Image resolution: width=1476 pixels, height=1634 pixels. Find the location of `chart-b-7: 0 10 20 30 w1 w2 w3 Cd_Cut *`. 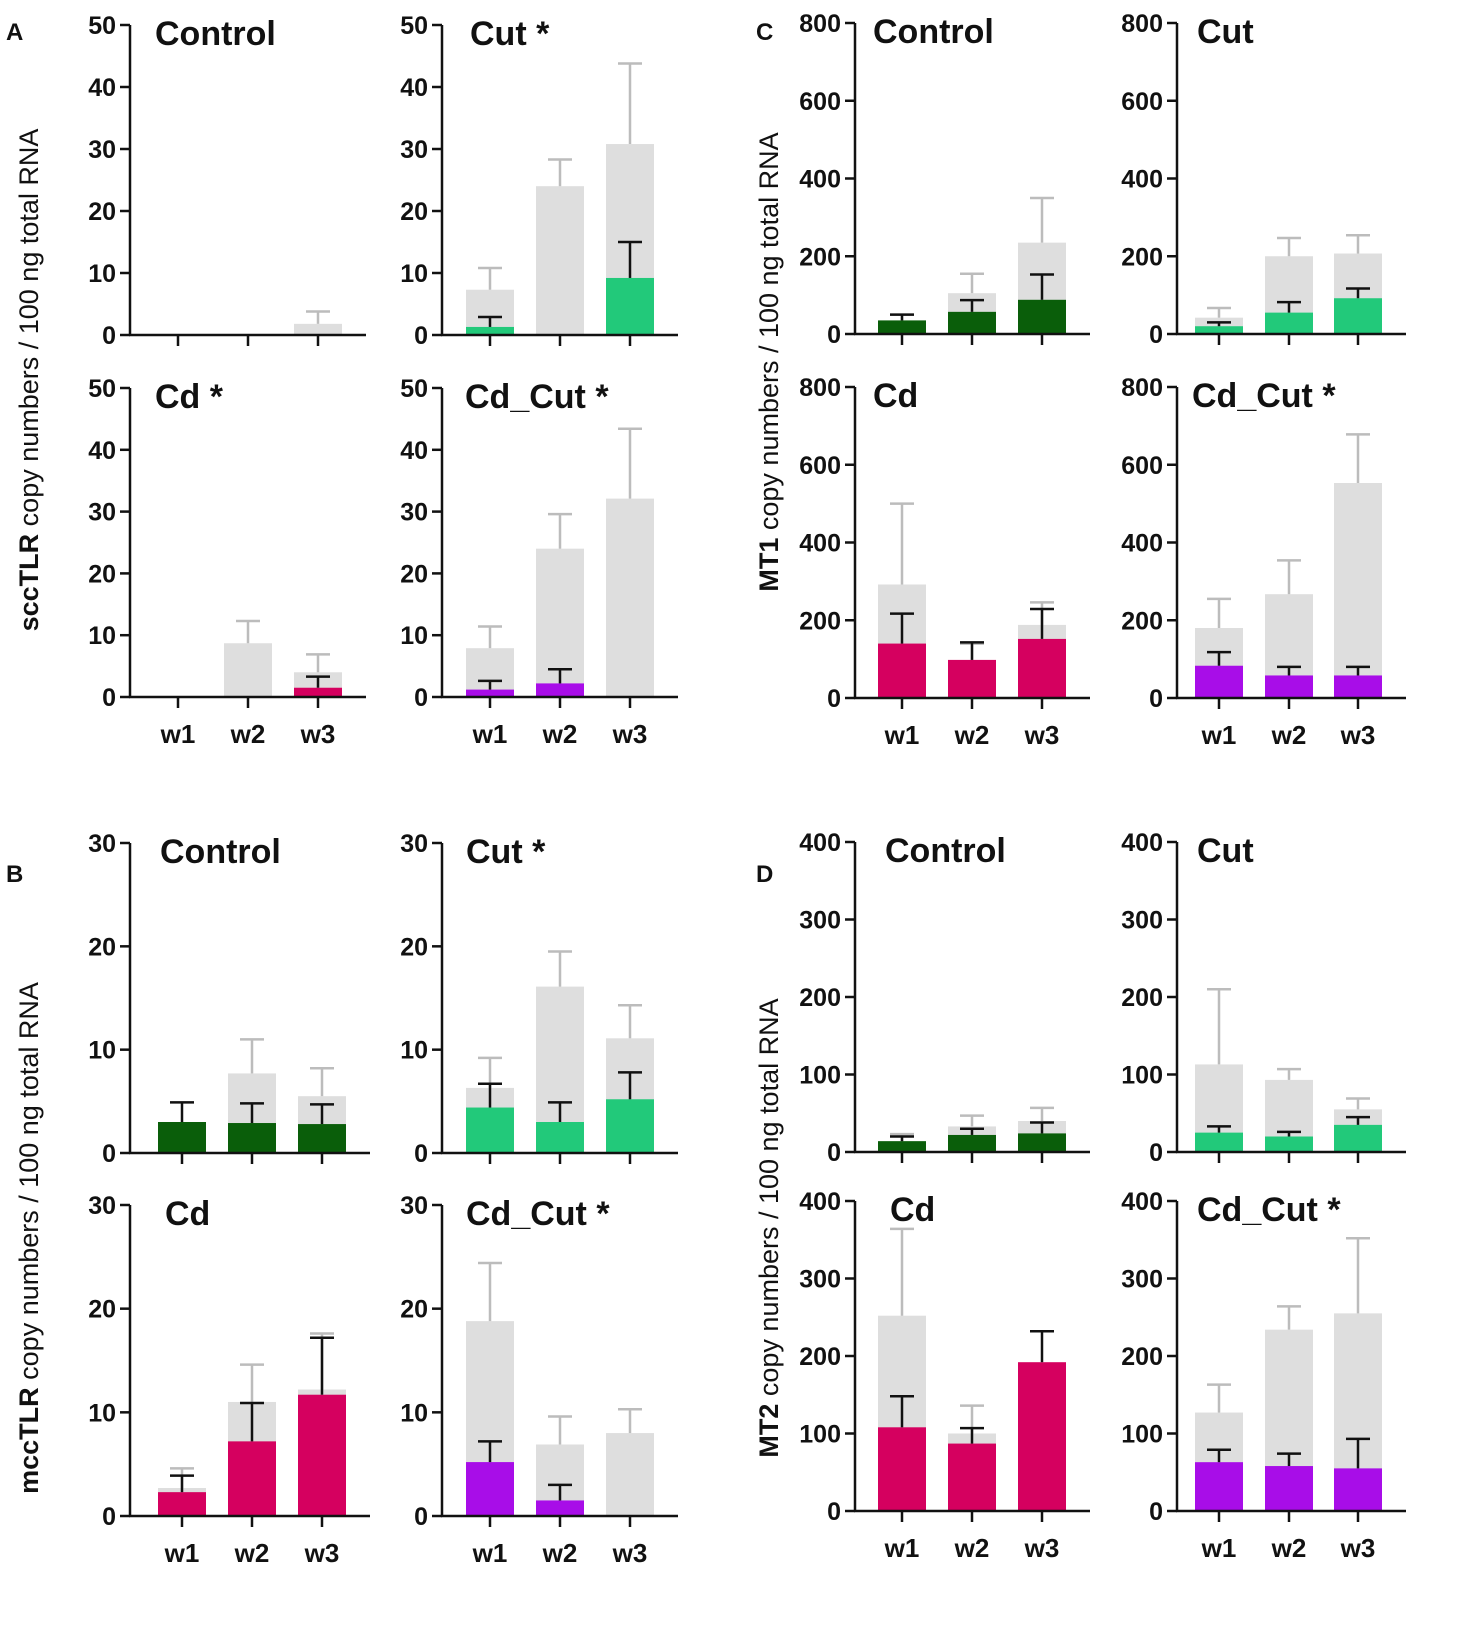

chart-b-7: 0 10 20 30 w1 w2 w3 Cd_Cut * is located at coordinates (539, 1380).